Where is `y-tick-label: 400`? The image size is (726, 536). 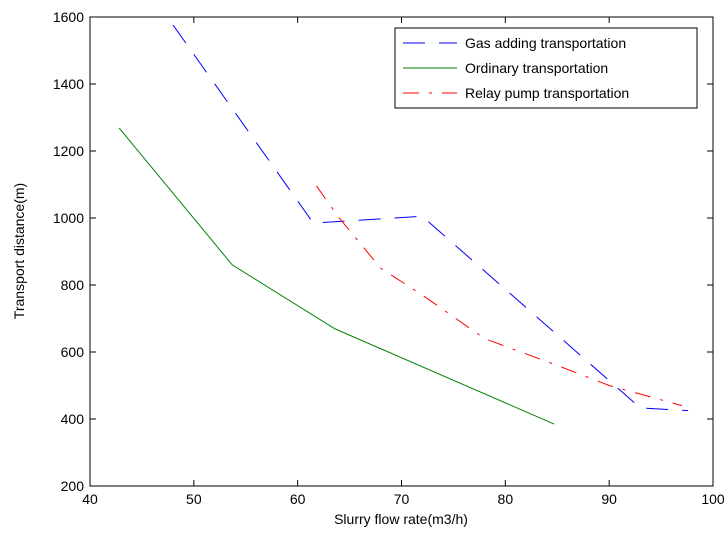 y-tick-label: 400 is located at coordinates (73, 419).